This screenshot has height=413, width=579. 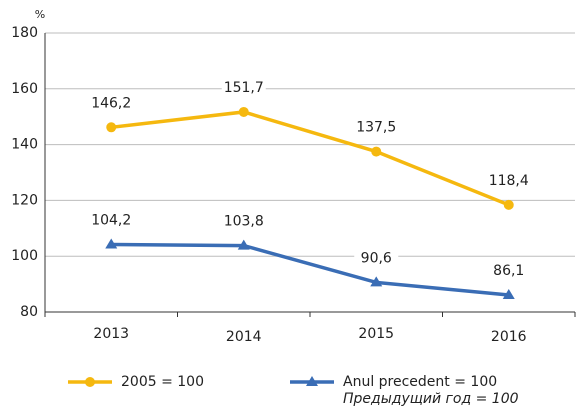 I want to click on data-label: 90,6, so click(x=376, y=258).